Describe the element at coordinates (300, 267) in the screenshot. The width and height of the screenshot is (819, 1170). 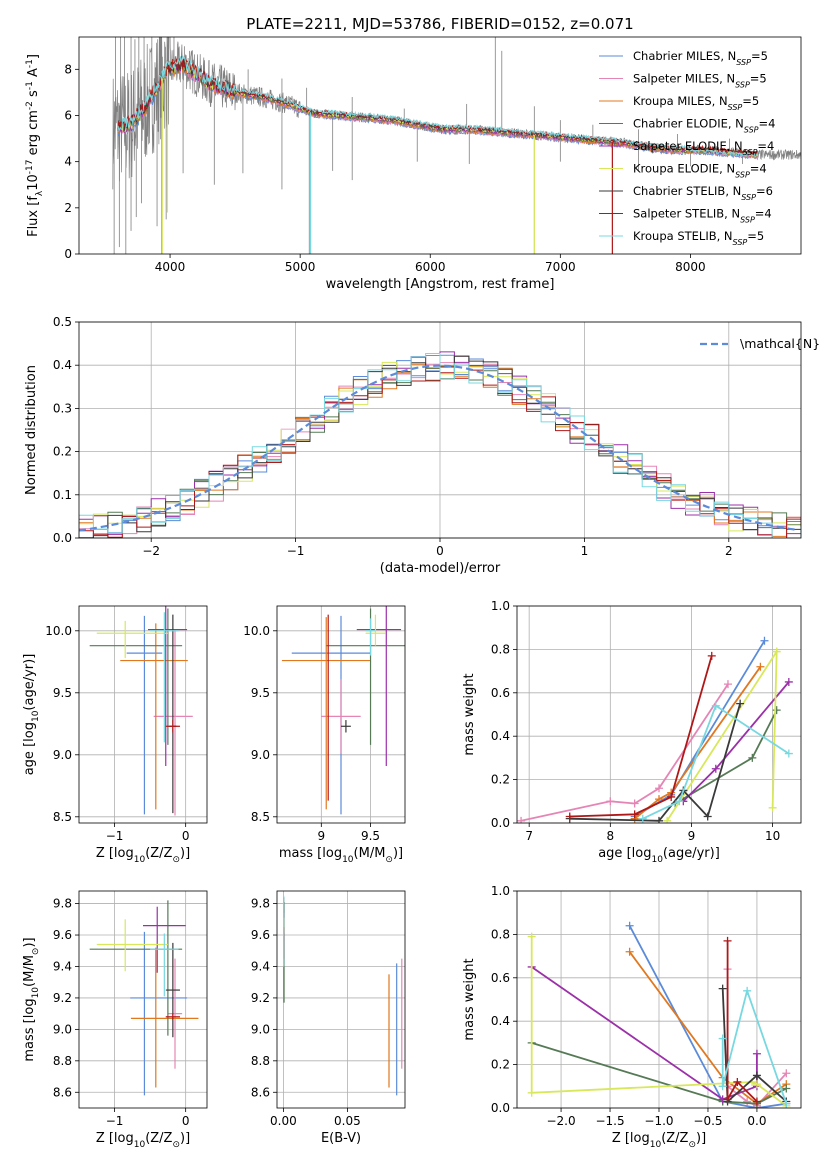
I see `x-tick-label: 5000` at that location.